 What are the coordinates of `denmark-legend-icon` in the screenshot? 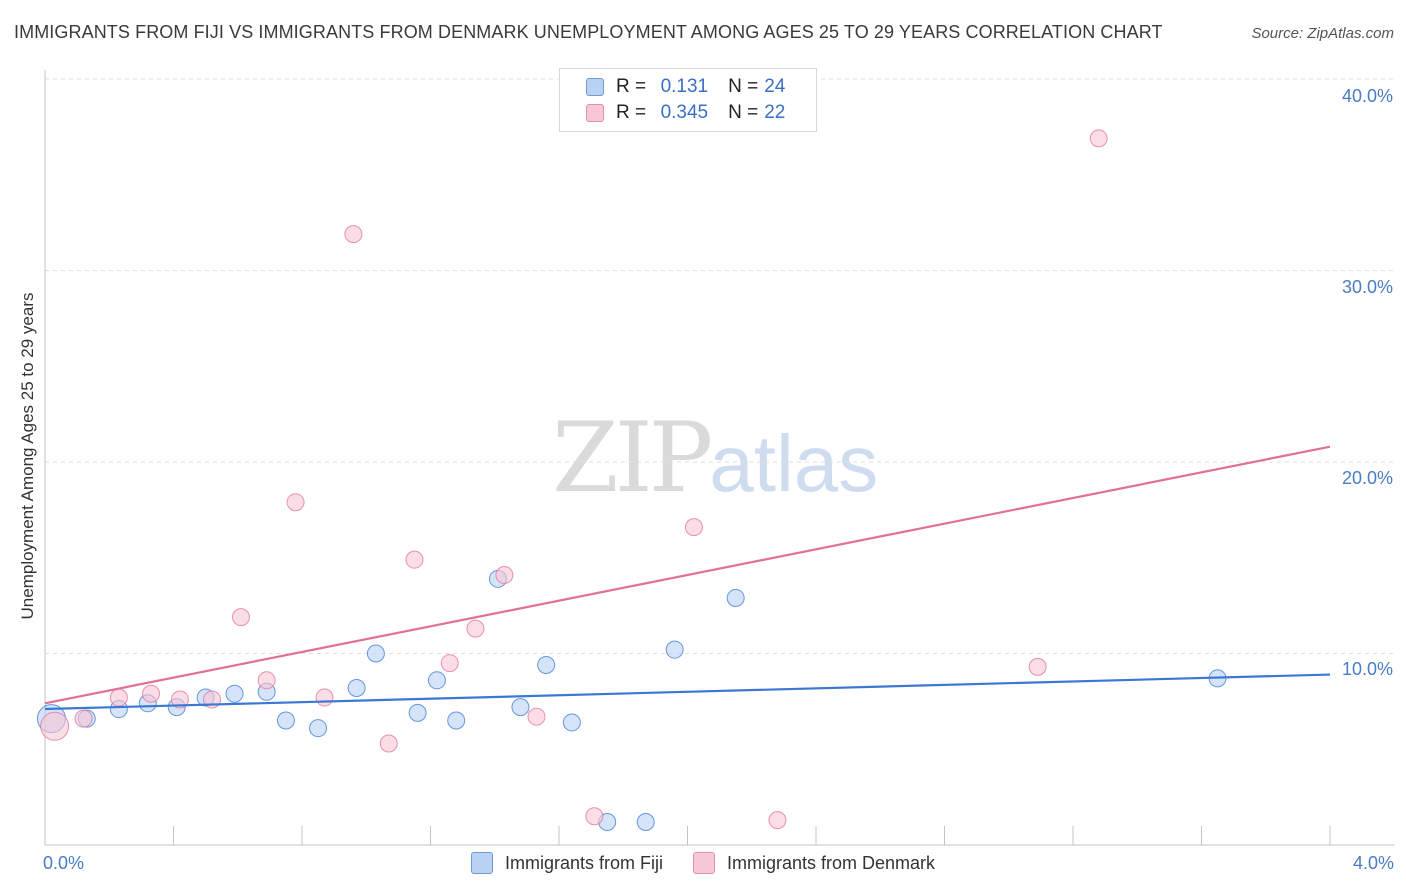 It's located at (703, 863).